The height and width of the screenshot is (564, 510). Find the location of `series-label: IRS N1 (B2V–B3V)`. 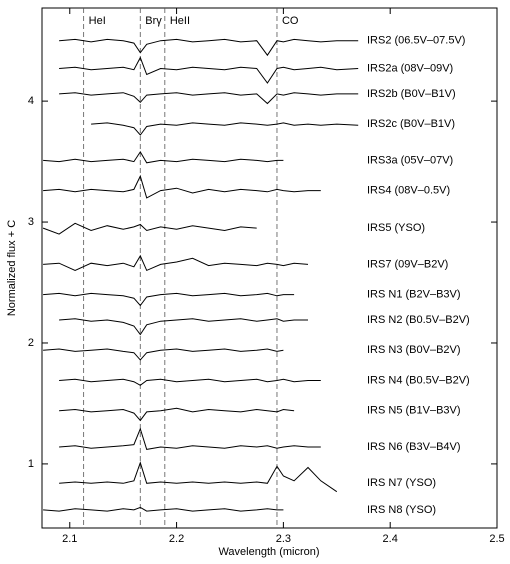

series-label: IRS N1 (B2V–B3V) is located at coordinates (414, 295).